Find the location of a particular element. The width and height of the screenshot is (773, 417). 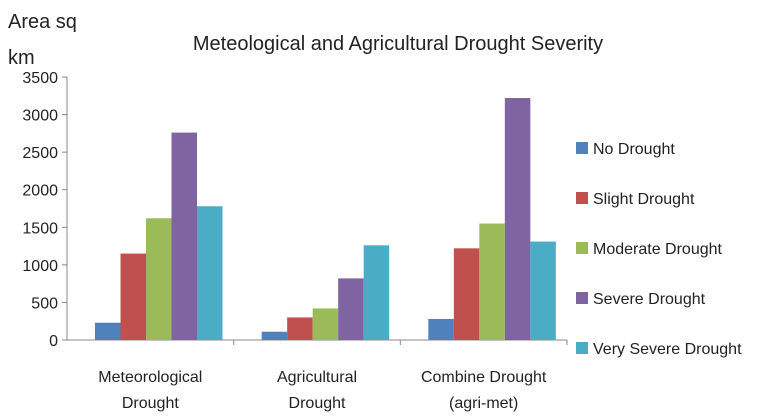

legend-label: Slight Drought is located at coordinates (644, 199).